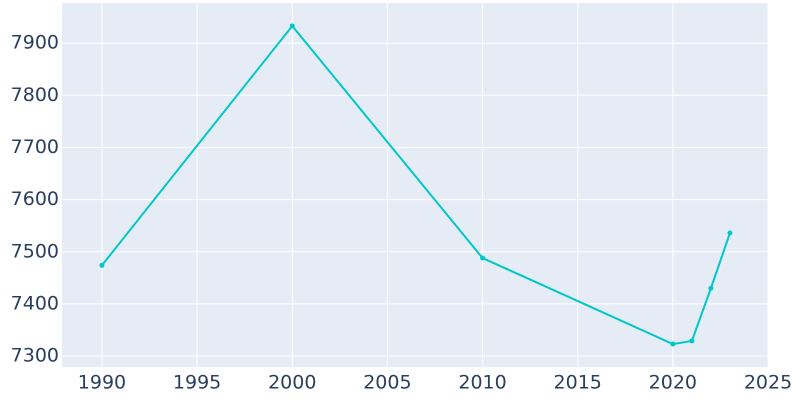  What do you see at coordinates (292, 383) in the screenshot?
I see `x-tick-label: 2000` at bounding box center [292, 383].